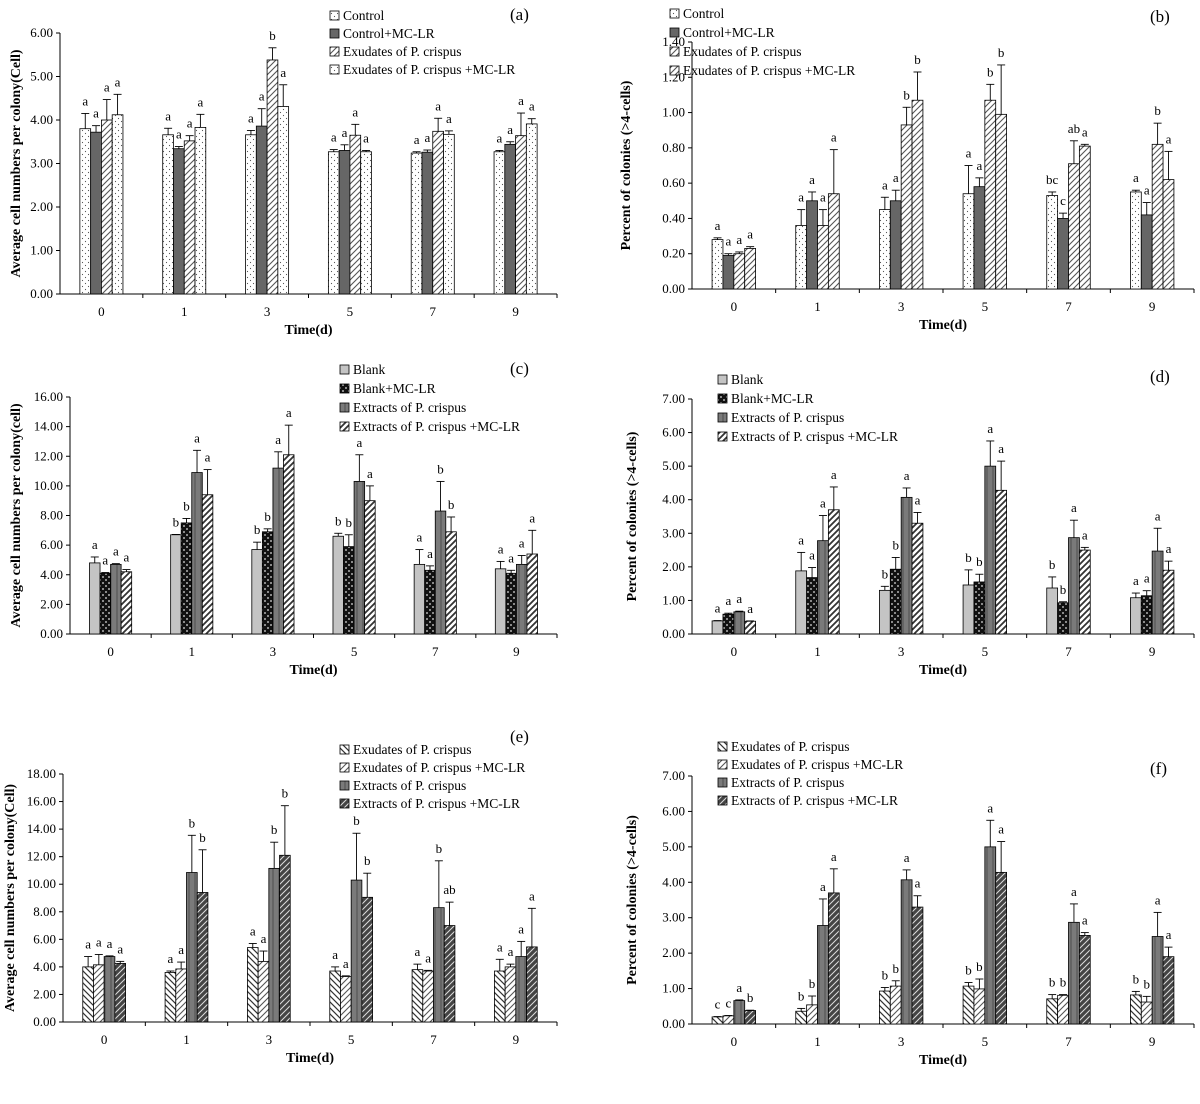 Image resolution: width=1200 pixels, height=1104 pixels. What do you see at coordinates (186, 1039) in the screenshot?
I see `x-tick-label: 1` at bounding box center [186, 1039].